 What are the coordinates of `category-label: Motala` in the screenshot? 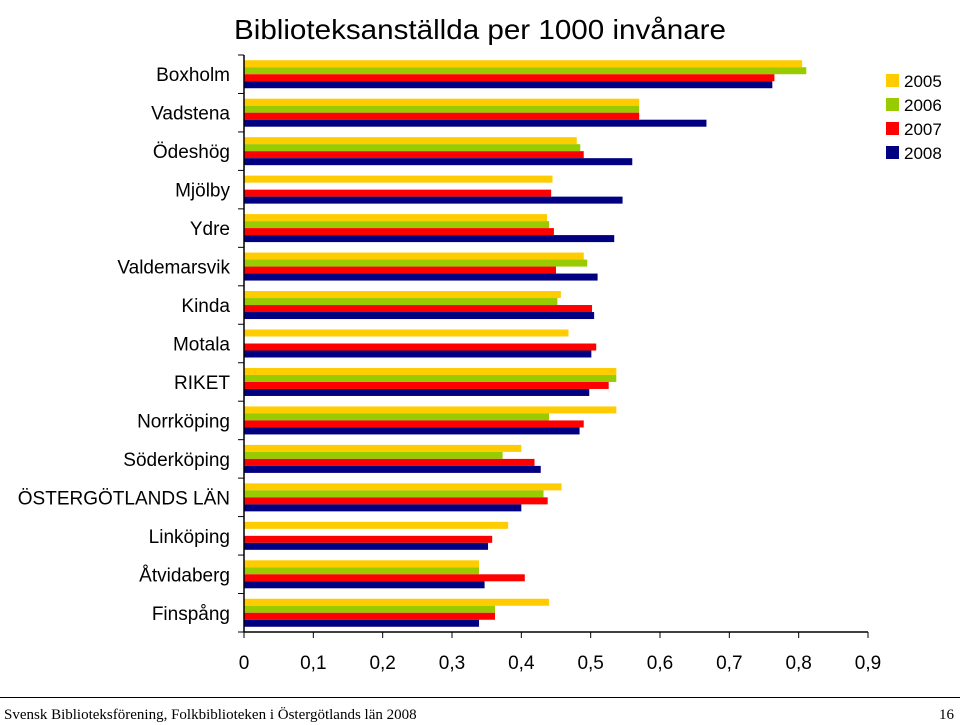 It's located at (201, 345).